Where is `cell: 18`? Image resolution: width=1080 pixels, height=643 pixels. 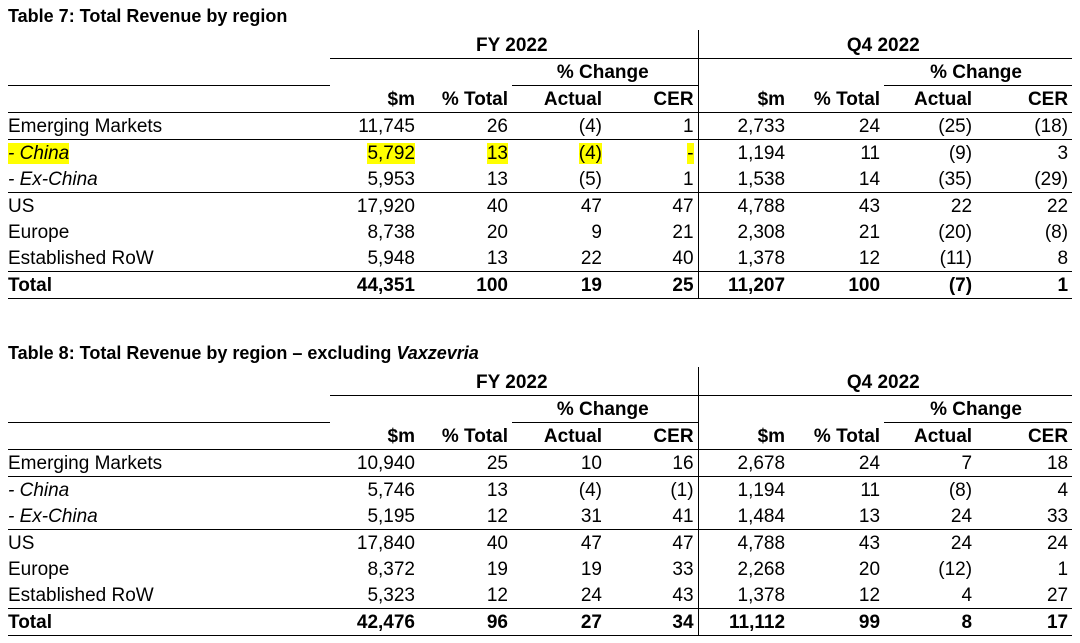 cell: 18 is located at coordinates (1024, 463).